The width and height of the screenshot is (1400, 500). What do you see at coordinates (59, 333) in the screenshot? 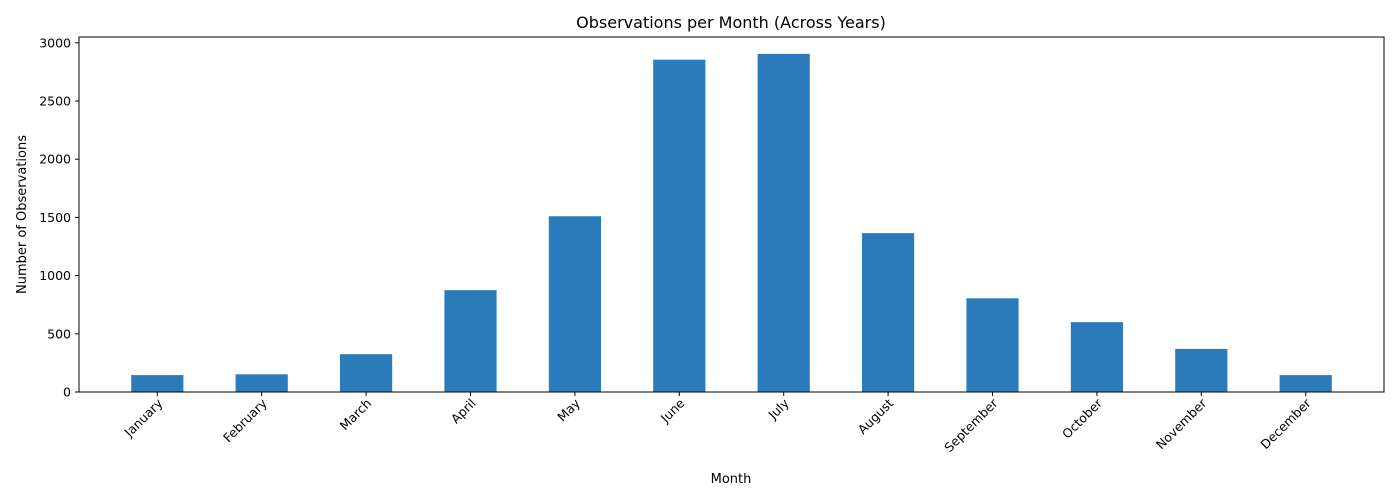
I see `y-tick-label-500: 500` at bounding box center [59, 333].